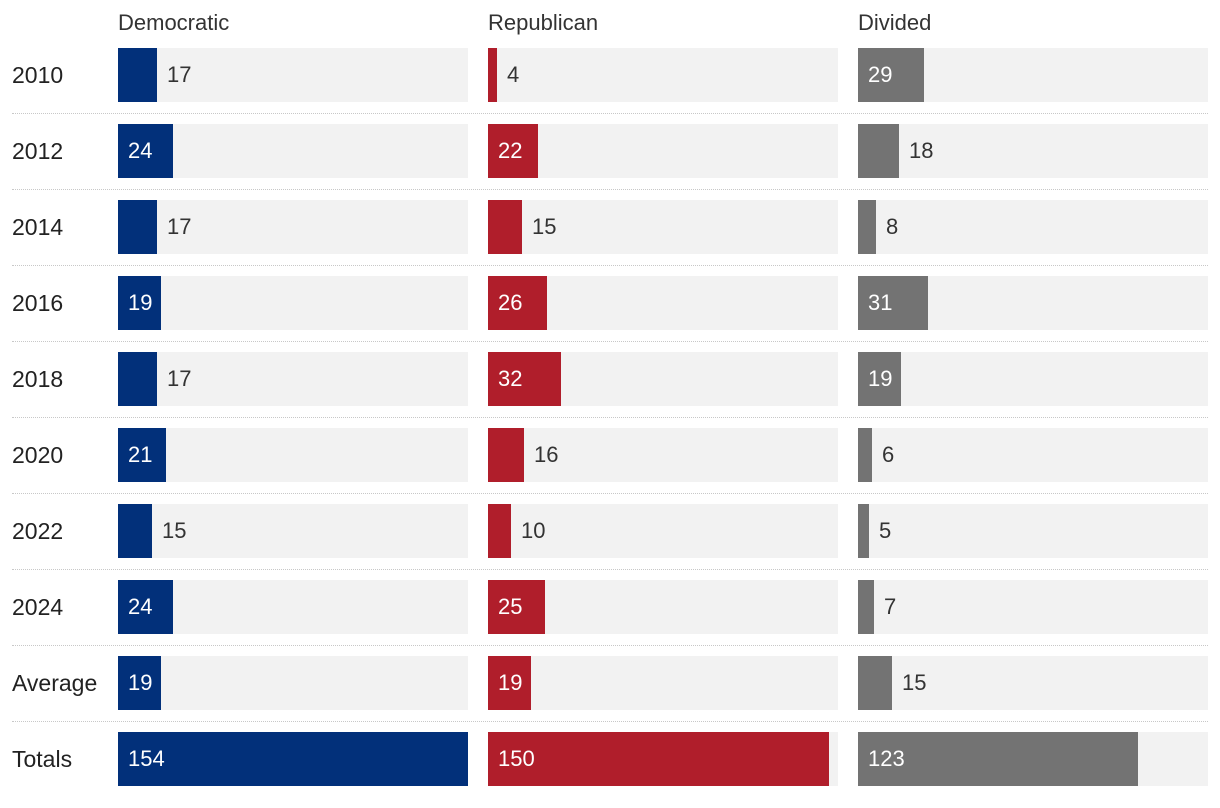 This screenshot has width=1220, height=808. What do you see at coordinates (38, 379) in the screenshot?
I see `row-label: 2018` at bounding box center [38, 379].